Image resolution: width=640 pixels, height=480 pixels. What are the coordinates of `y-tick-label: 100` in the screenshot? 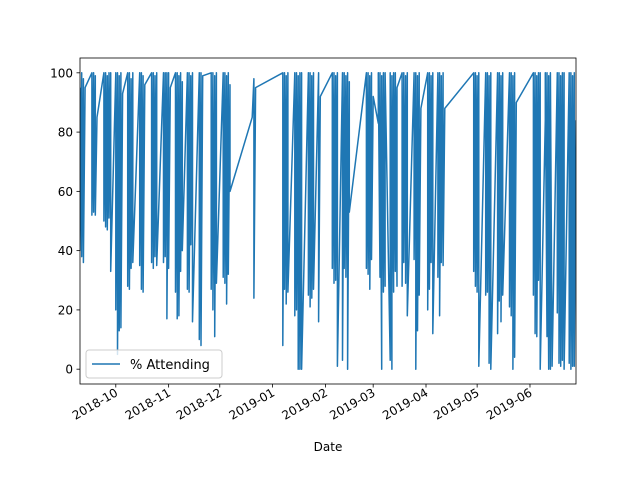 It's located at (61, 73).